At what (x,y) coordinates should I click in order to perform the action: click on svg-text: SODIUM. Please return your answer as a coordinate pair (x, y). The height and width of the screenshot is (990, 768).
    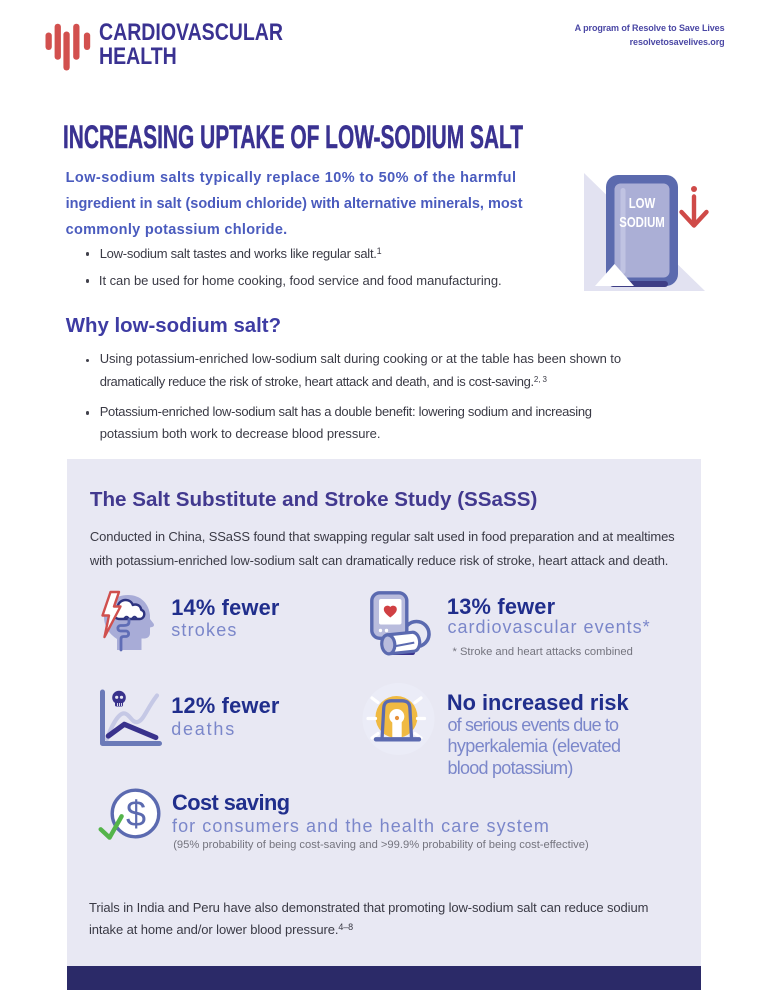
    Looking at the image, I should click on (642, 221).